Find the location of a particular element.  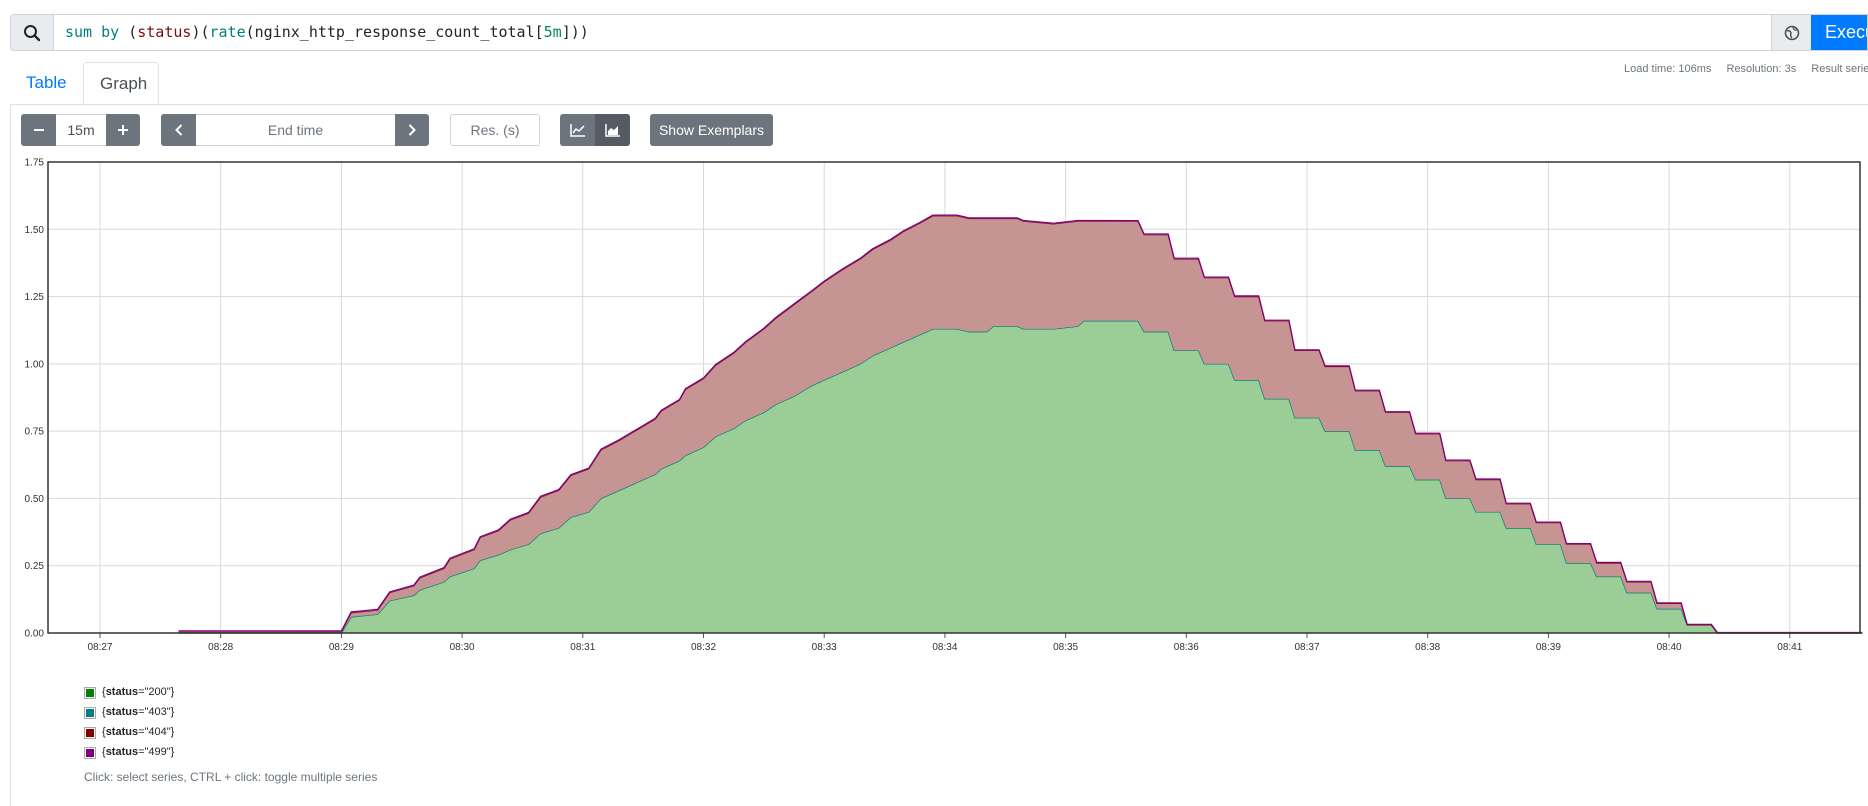

chevron-right-icon is located at coordinates (412, 130).